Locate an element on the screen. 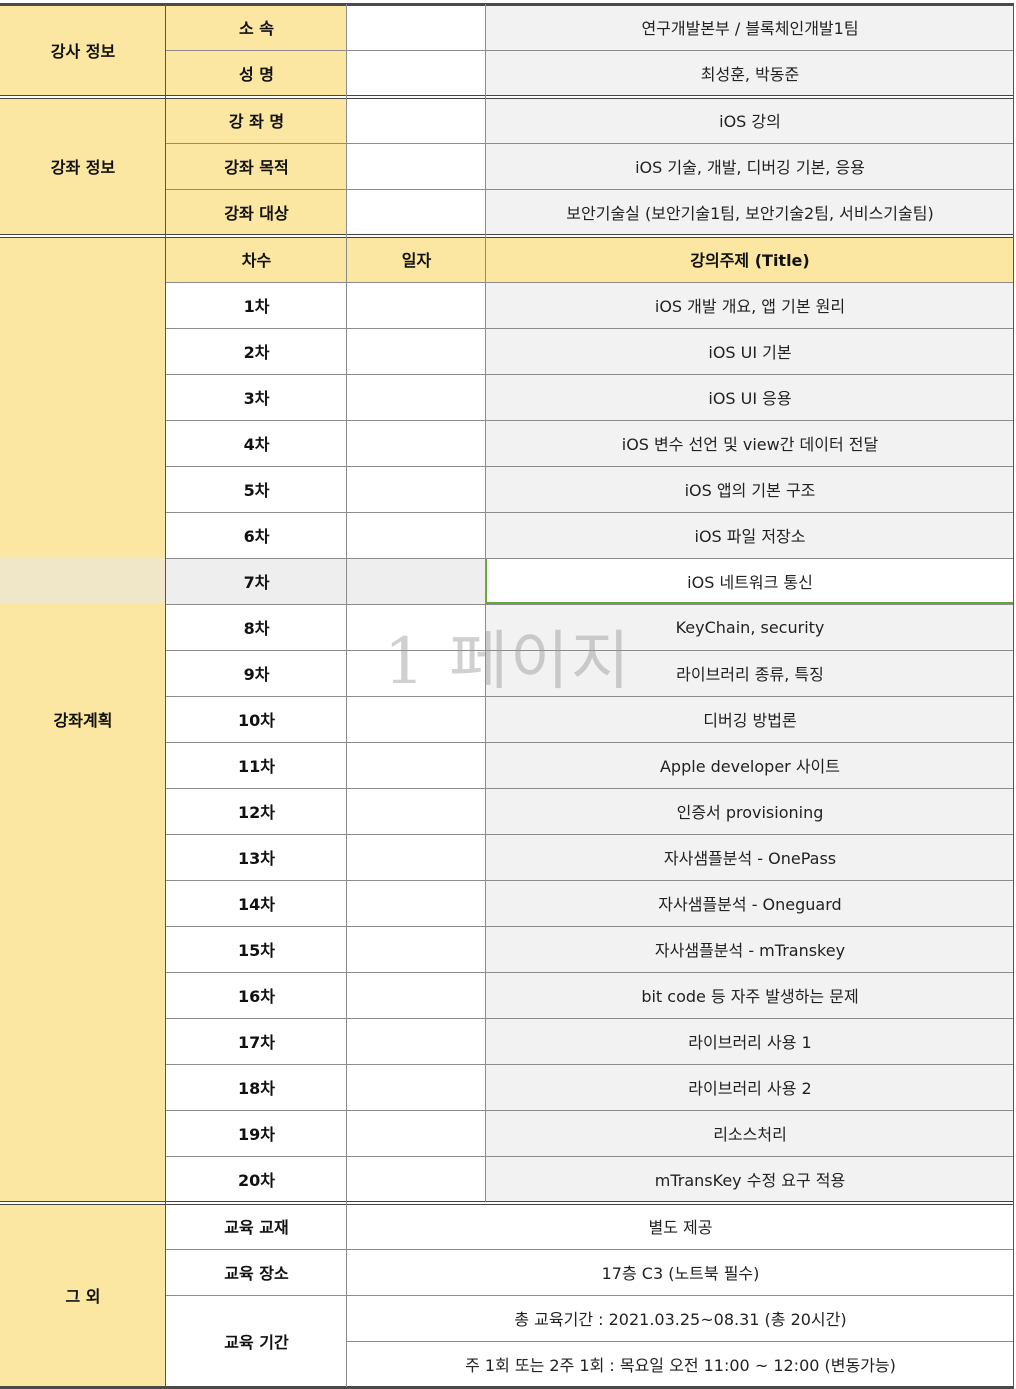  materials-label: 교육 교재 is located at coordinates (256, 1226).